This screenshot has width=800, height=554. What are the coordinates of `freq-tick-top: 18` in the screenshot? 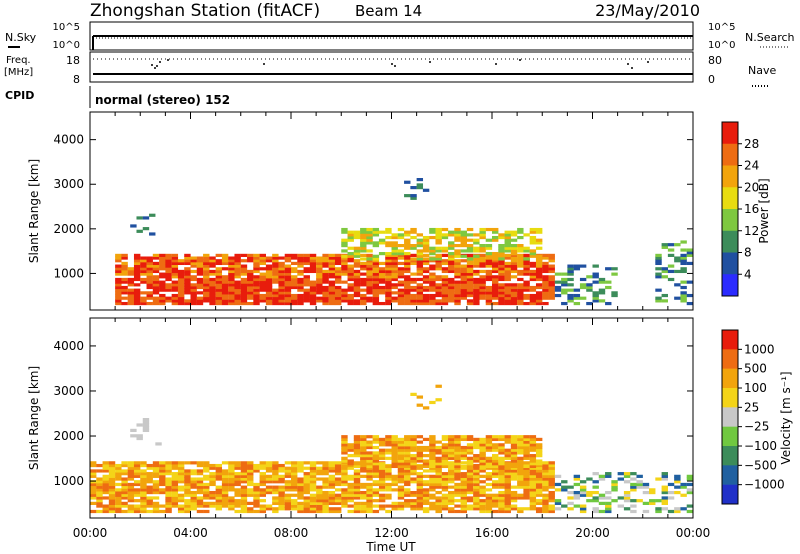 It's located at (73, 60).